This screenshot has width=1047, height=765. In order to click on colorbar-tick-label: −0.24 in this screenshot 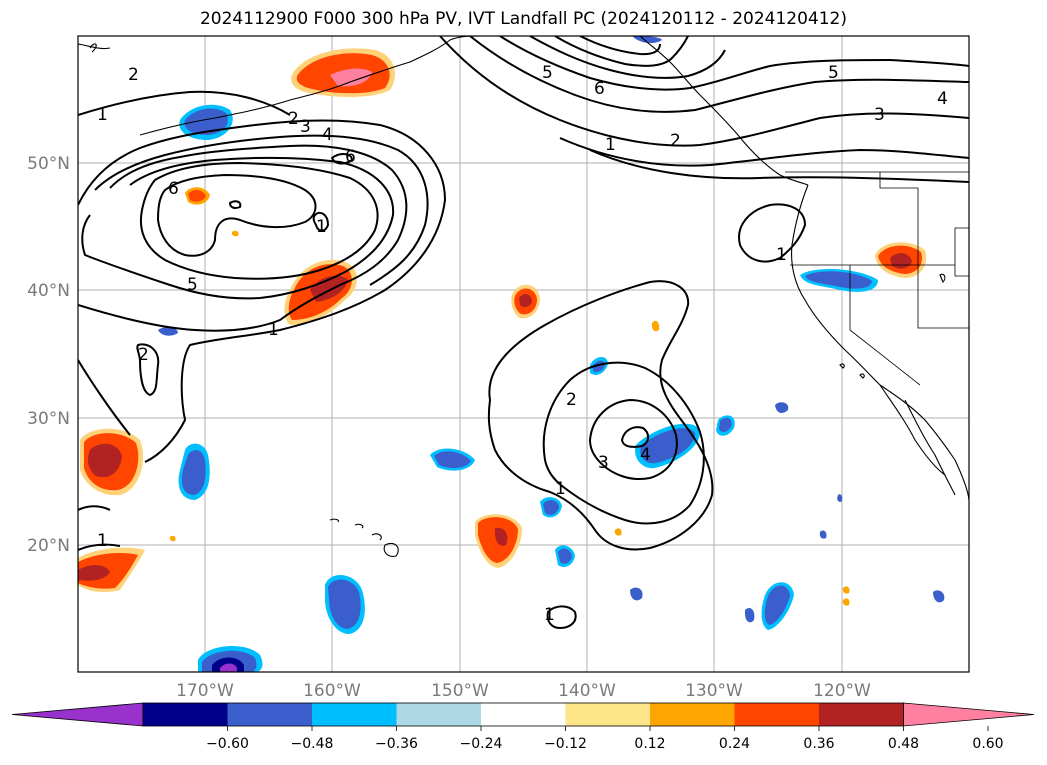, I will do `click(481, 744)`.